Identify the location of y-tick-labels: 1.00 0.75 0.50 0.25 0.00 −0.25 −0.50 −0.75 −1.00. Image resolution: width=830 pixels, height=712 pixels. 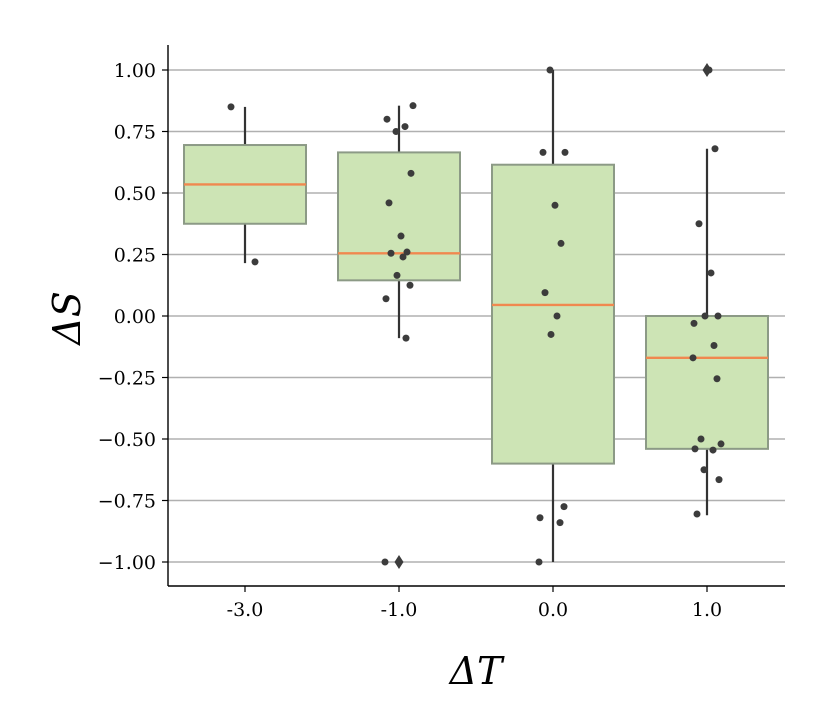
(133, 317).